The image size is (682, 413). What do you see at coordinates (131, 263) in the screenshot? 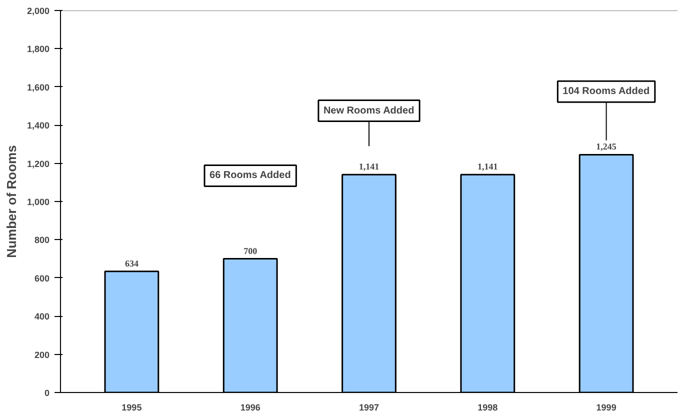
I see `data-label: 634` at bounding box center [131, 263].